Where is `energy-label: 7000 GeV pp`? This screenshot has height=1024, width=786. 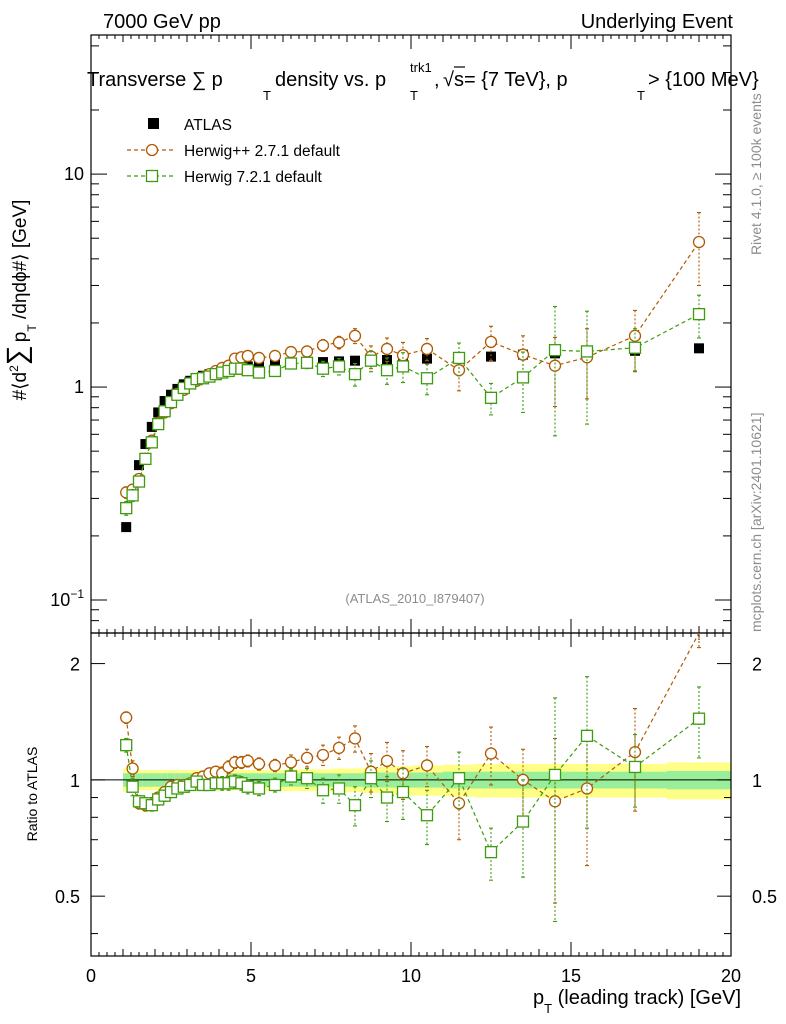 energy-label: 7000 GeV pp is located at coordinates (162, 22).